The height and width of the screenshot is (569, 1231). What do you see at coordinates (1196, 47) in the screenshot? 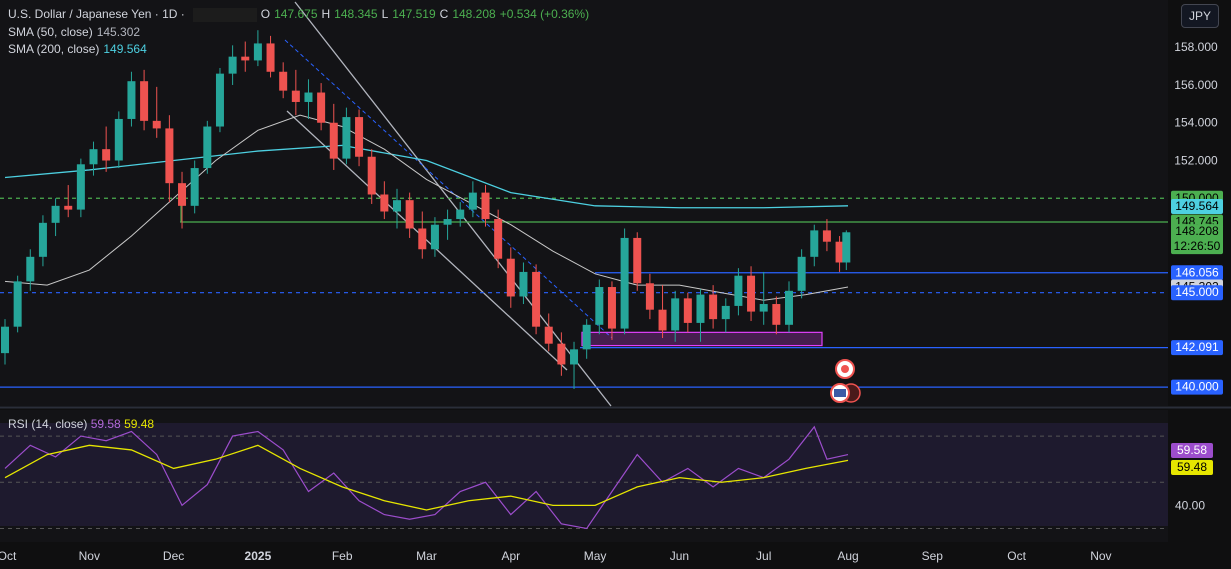
I see `y-tick-label-0: 158.000` at bounding box center [1196, 47].